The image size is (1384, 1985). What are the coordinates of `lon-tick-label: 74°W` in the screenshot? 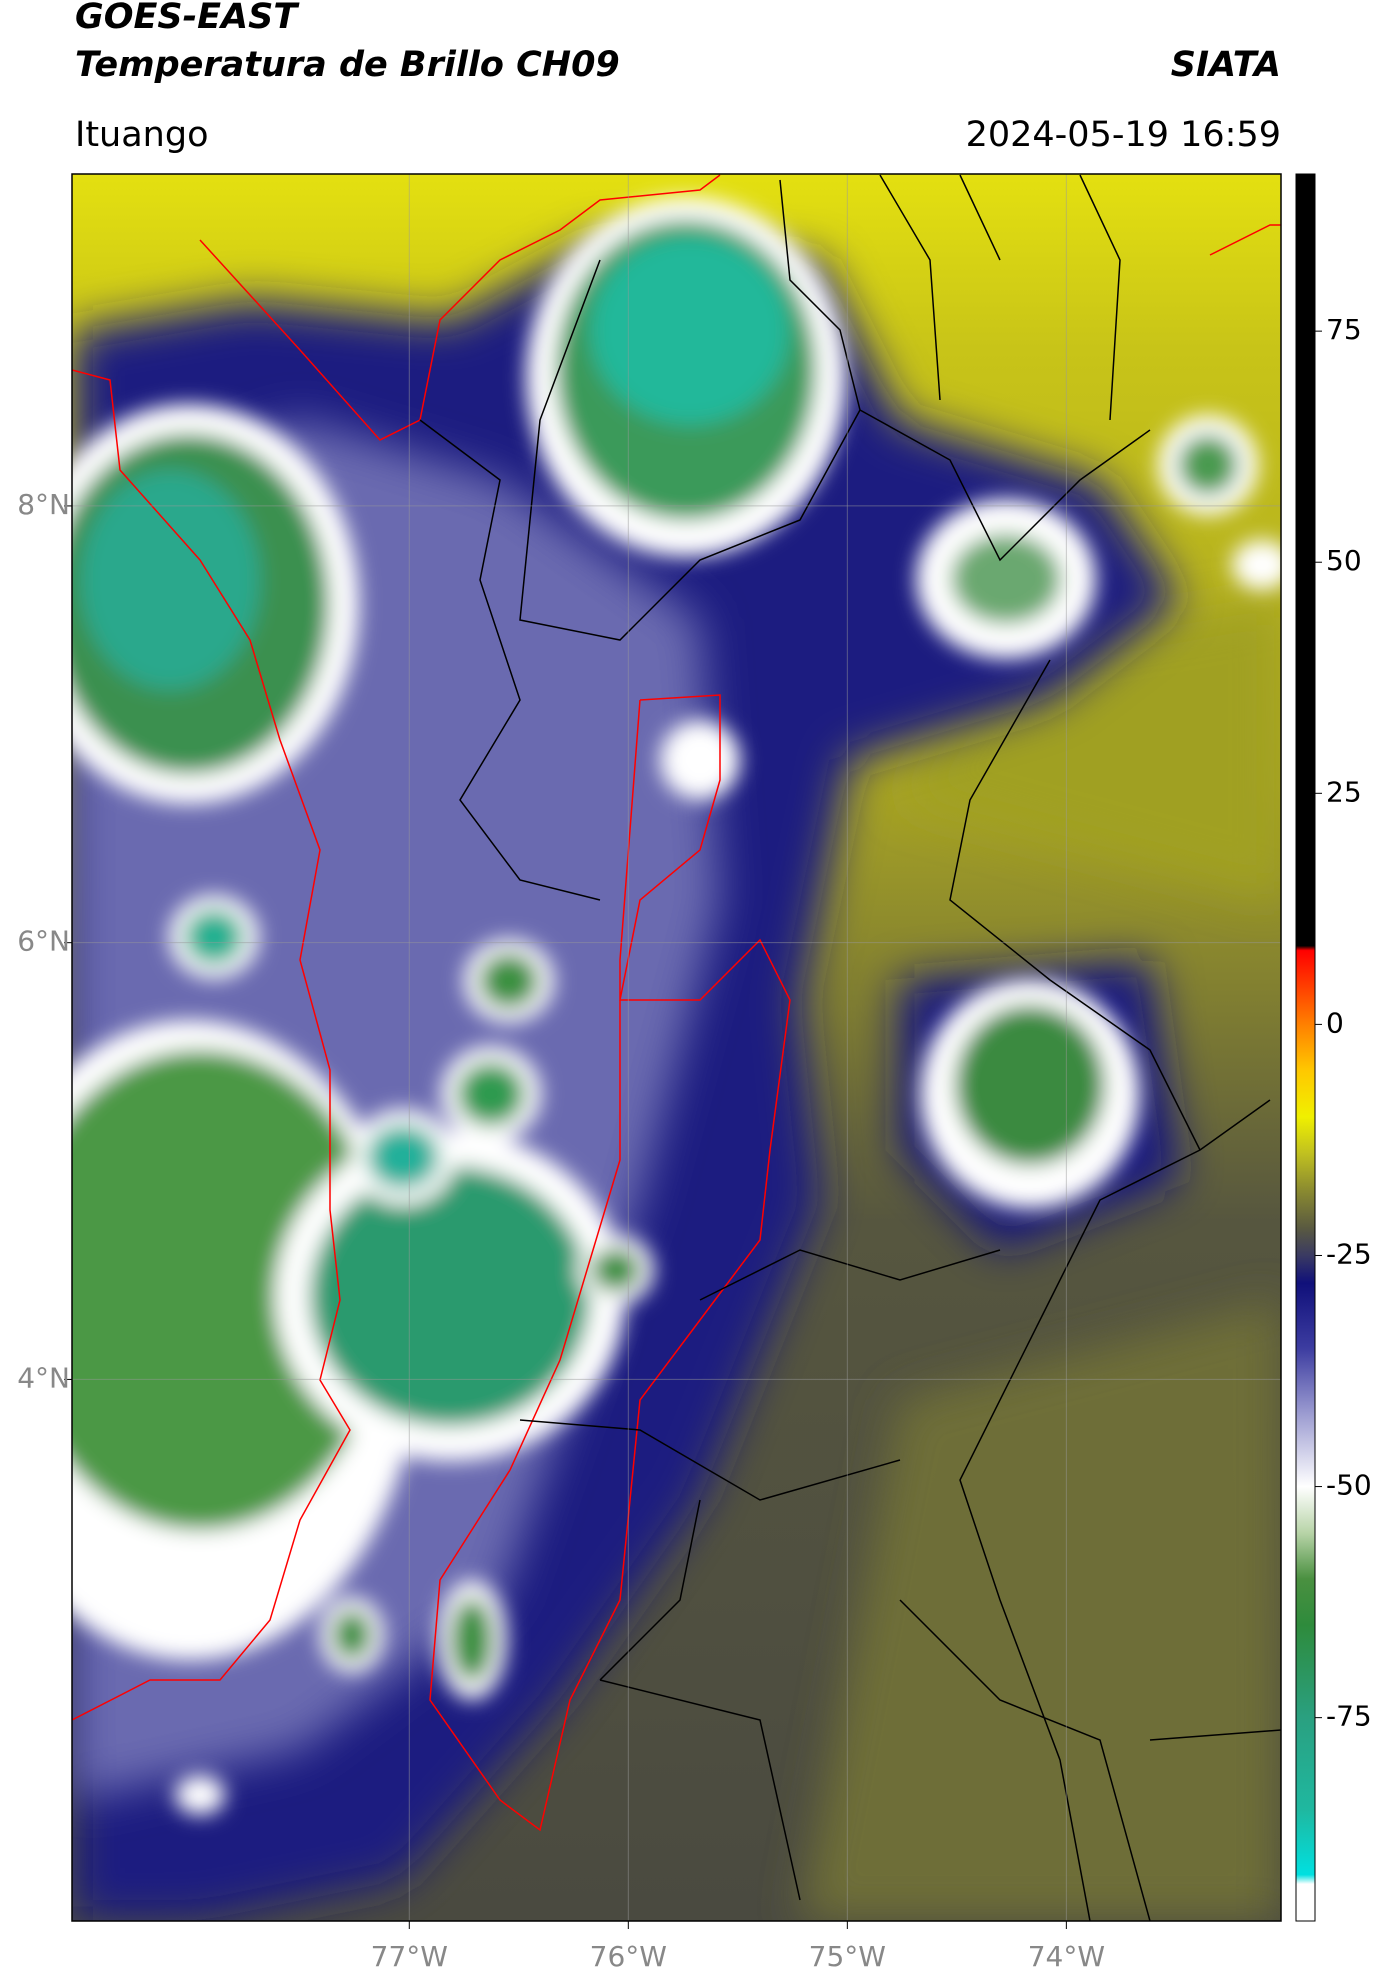 It's located at (1066, 1956).